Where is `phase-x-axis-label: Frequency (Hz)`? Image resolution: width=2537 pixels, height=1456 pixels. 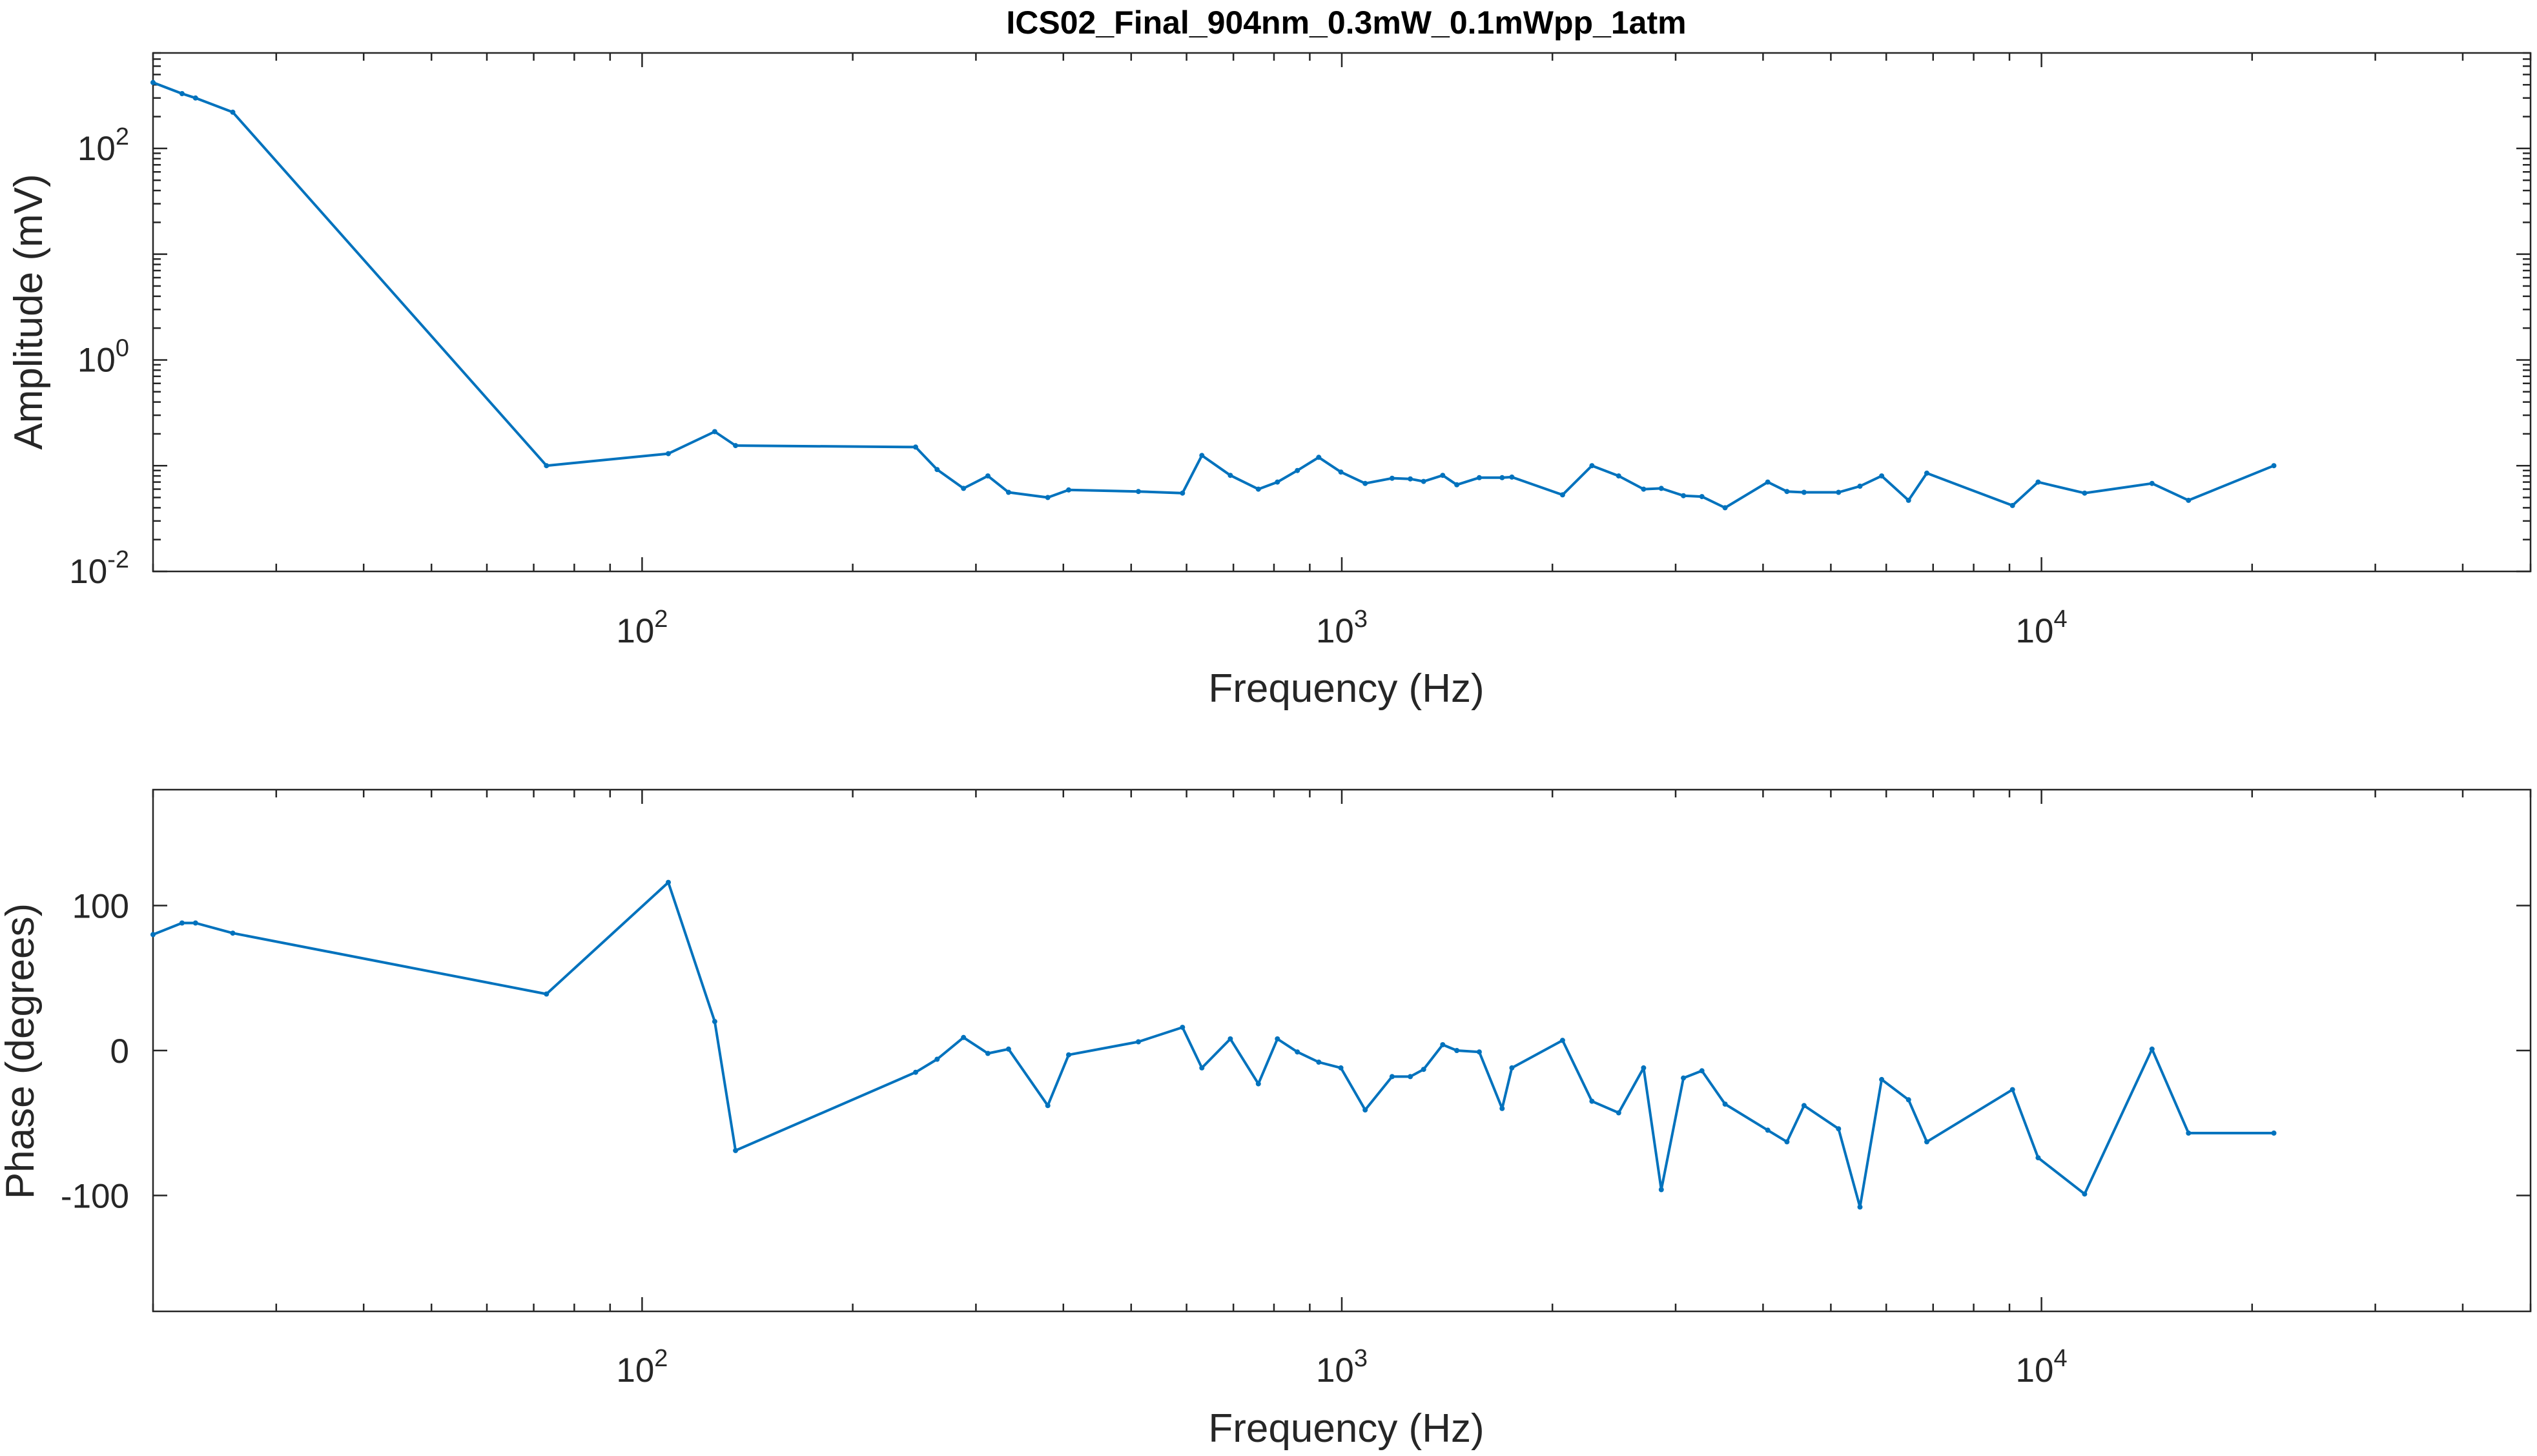 phase-x-axis-label: Frequency (Hz) is located at coordinates (1346, 1428).